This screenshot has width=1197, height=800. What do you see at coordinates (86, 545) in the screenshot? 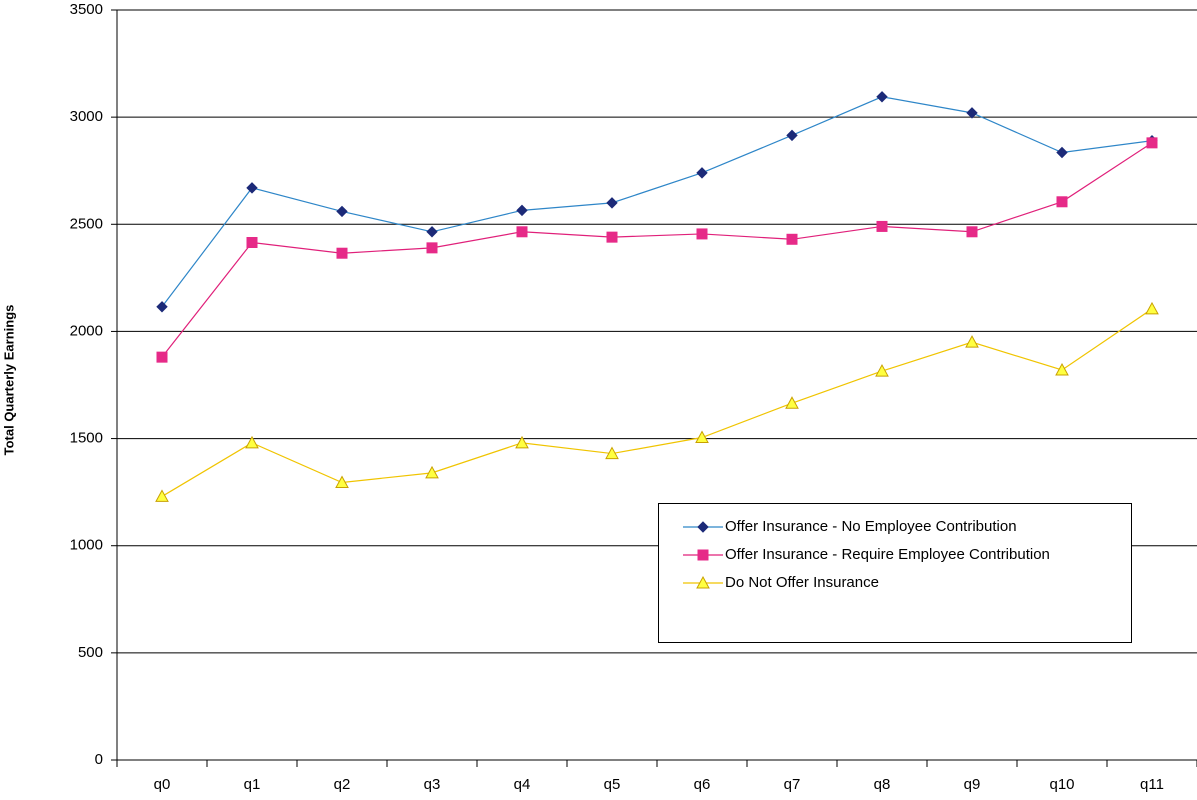
I see `y-tick-label: 1000` at bounding box center [86, 545].